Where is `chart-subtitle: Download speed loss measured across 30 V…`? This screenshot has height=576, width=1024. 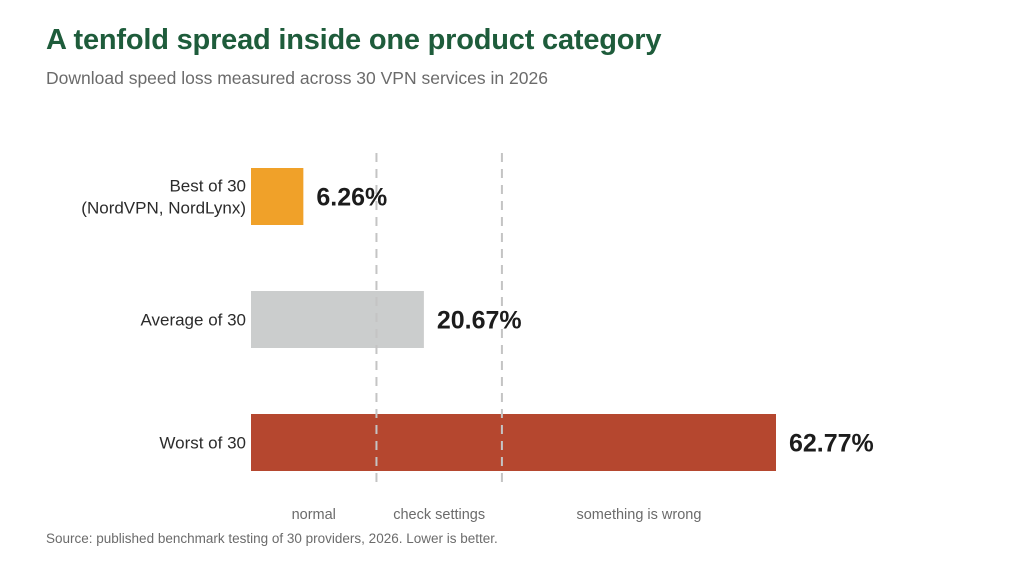
chart-subtitle: Download speed loss measured across 30 V… is located at coordinates (297, 78).